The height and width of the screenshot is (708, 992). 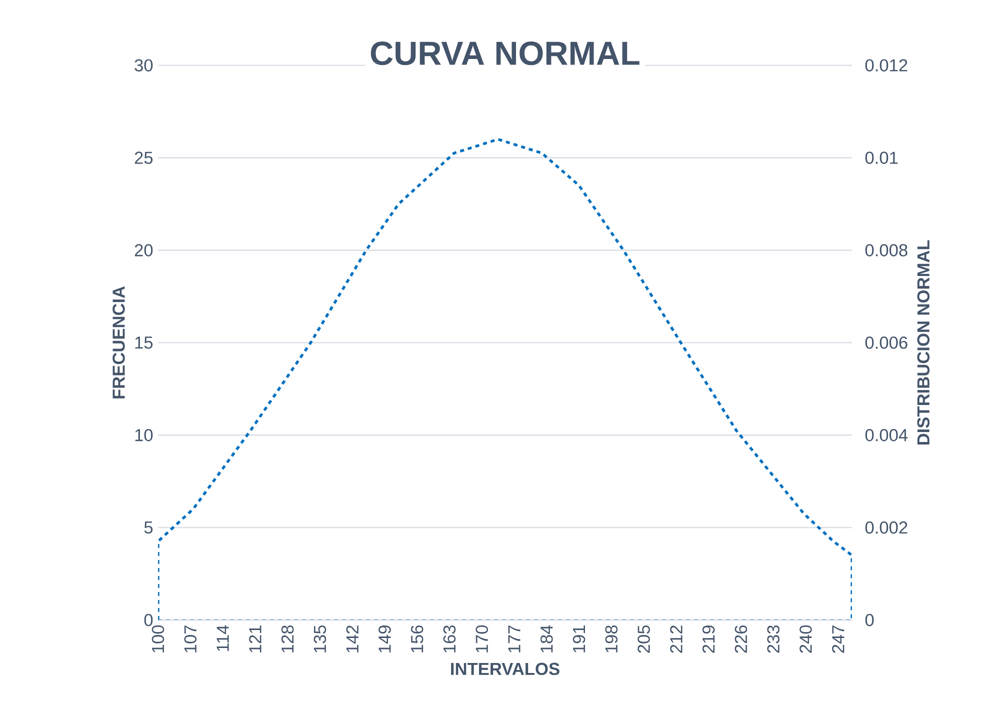 I want to click on y2-tick-label: 0.004, so click(x=886, y=435).